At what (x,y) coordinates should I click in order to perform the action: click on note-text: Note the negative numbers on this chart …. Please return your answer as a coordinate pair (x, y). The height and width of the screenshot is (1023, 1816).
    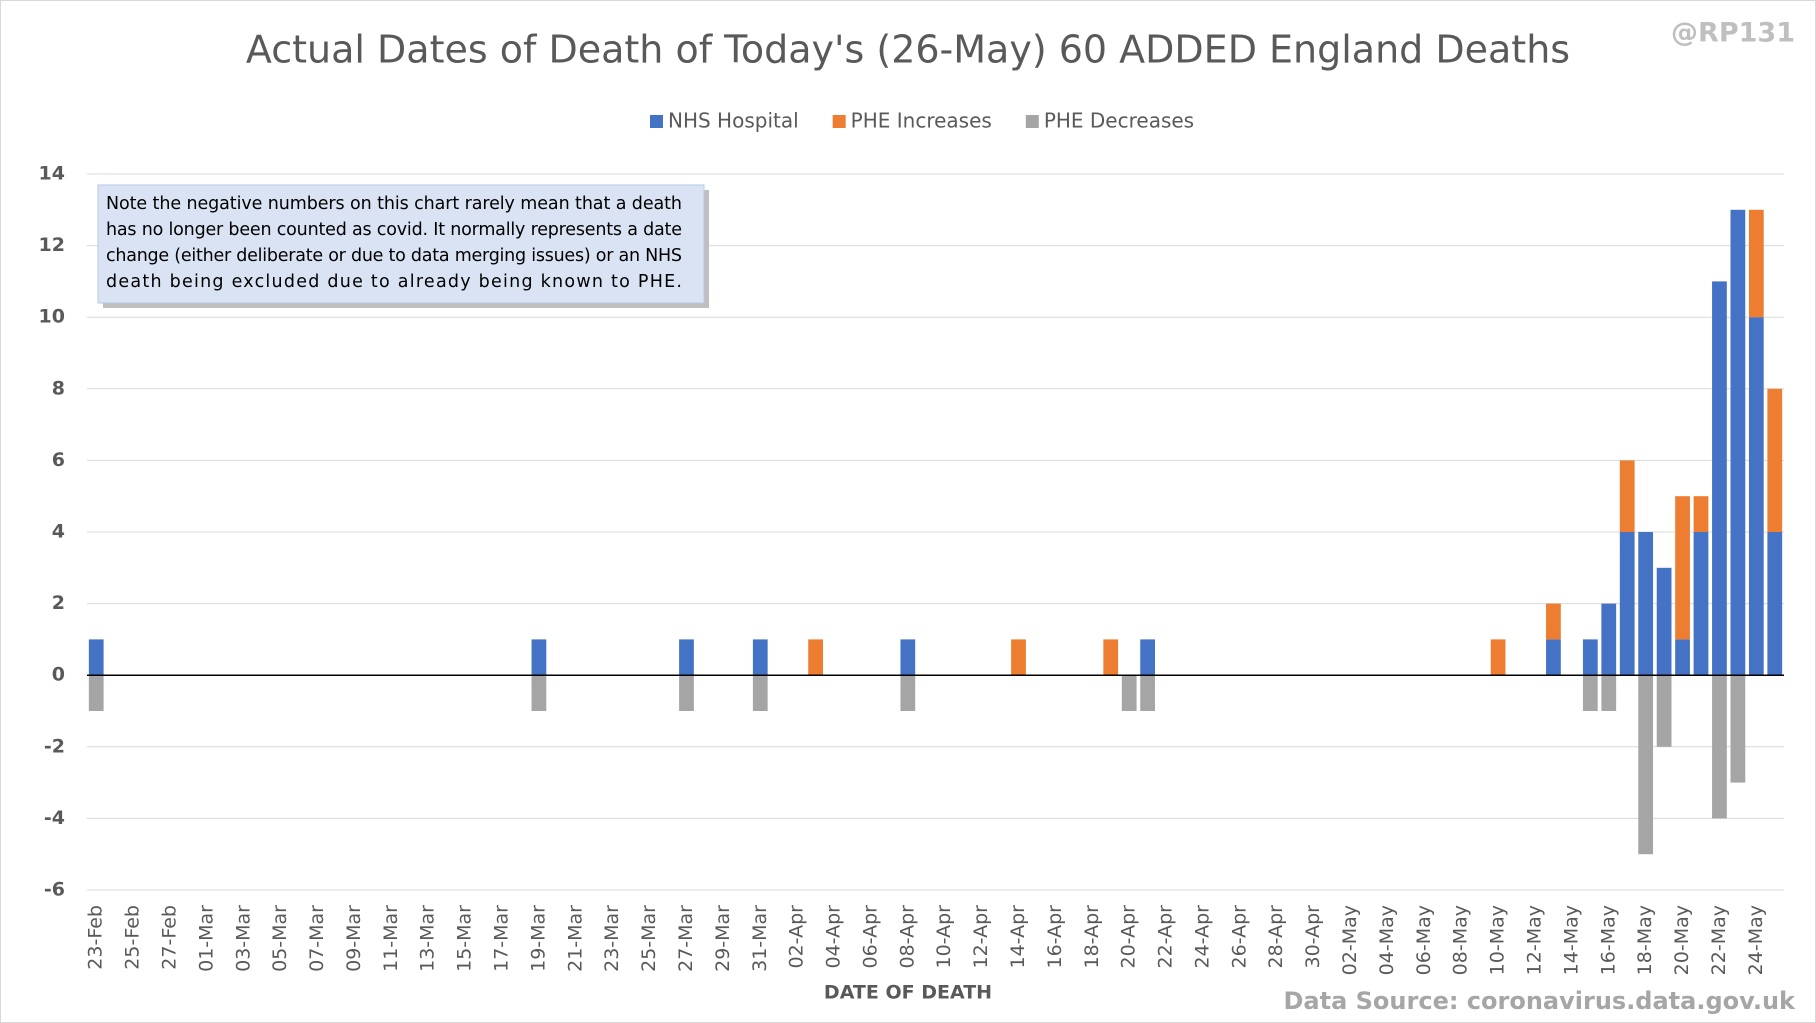
    Looking at the image, I should click on (394, 204).